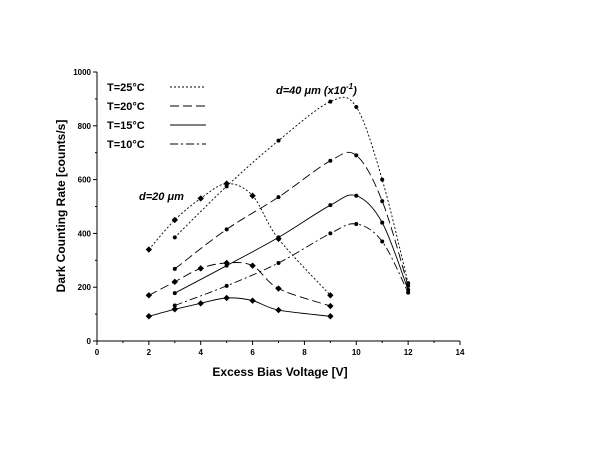  What do you see at coordinates (126, 145) in the screenshot?
I see `legend-label: T=10°C` at bounding box center [126, 145].